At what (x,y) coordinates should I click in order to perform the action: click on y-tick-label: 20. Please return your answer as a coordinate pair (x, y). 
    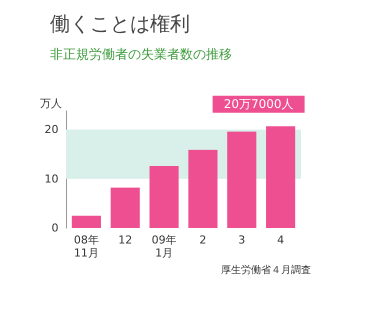
    Looking at the image, I should click on (51, 129).